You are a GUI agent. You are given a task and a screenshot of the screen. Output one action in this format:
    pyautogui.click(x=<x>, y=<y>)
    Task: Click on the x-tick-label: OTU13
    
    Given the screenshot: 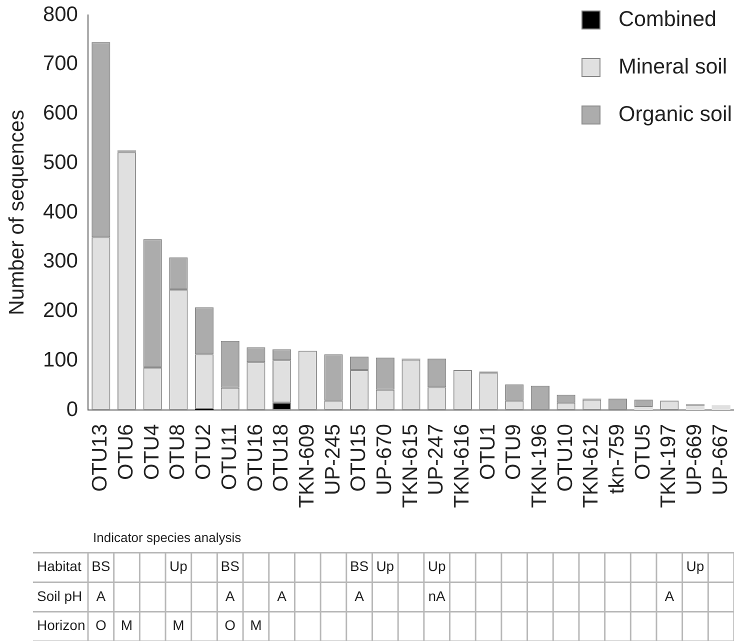 What is the action you would take?
    pyautogui.click(x=100, y=458)
    